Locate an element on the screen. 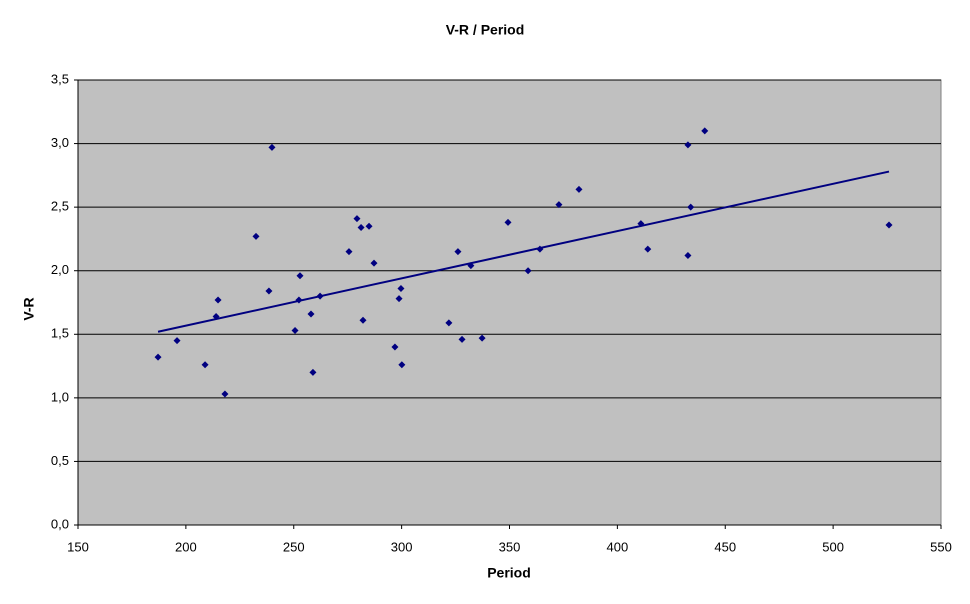 Image resolution: width=970 pixels, height=604 pixels. x-axis-label: Period is located at coordinates (509, 573).